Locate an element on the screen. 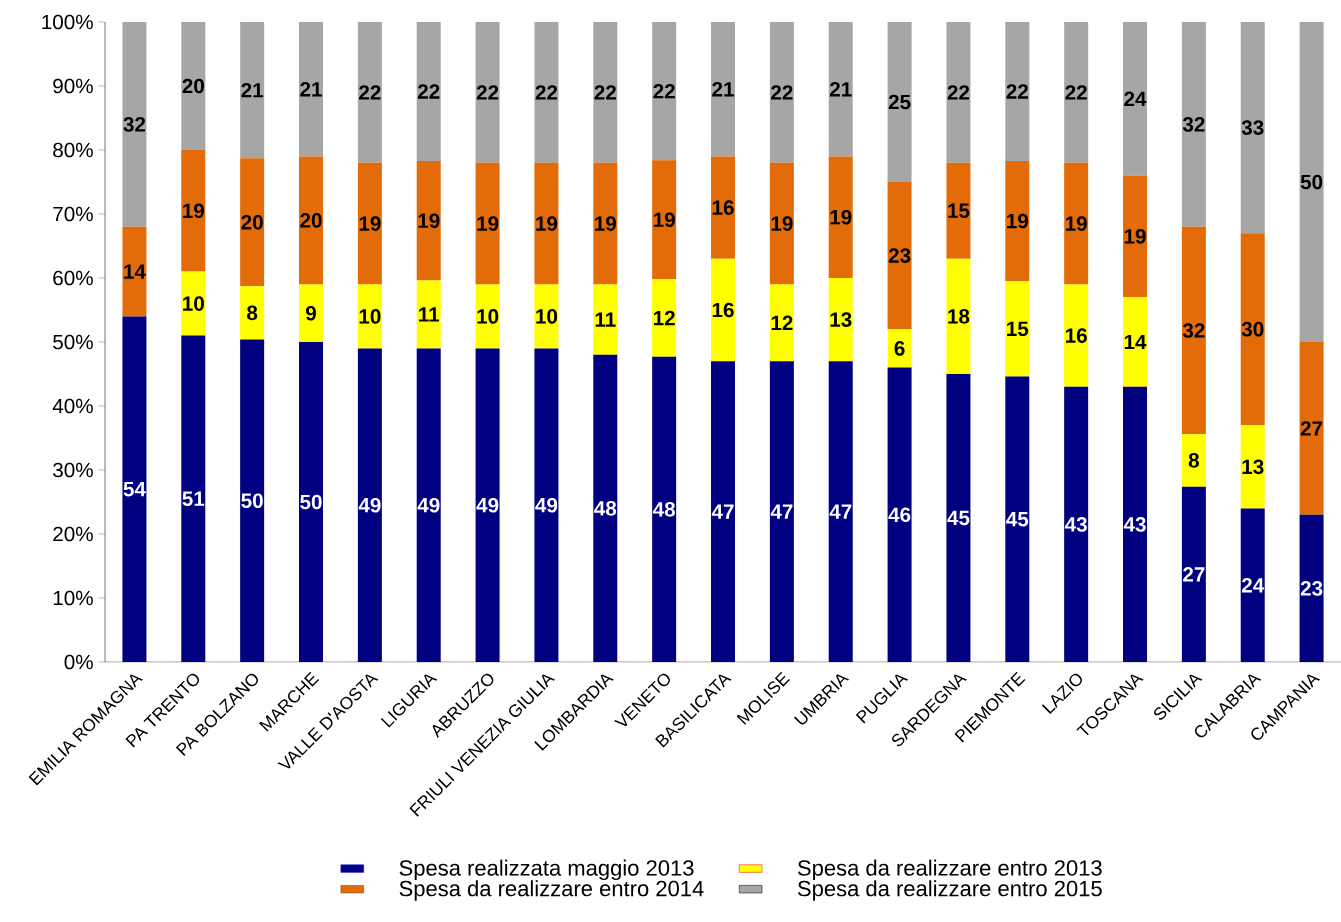  y-tick-label: 10% is located at coordinates (73, 598).